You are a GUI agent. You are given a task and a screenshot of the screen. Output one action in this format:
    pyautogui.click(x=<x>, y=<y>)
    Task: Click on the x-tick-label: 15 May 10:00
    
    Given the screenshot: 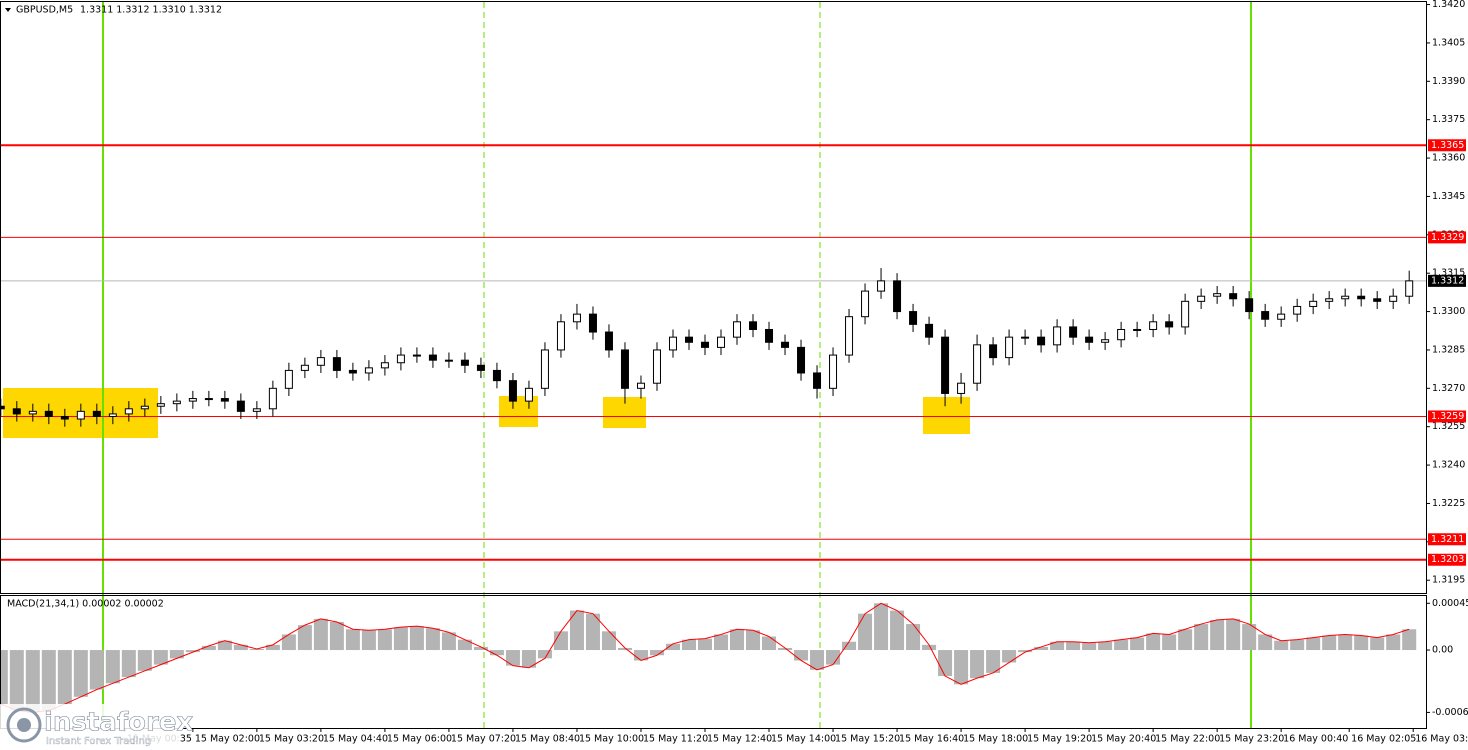 What is the action you would take?
    pyautogui.click(x=611, y=739)
    